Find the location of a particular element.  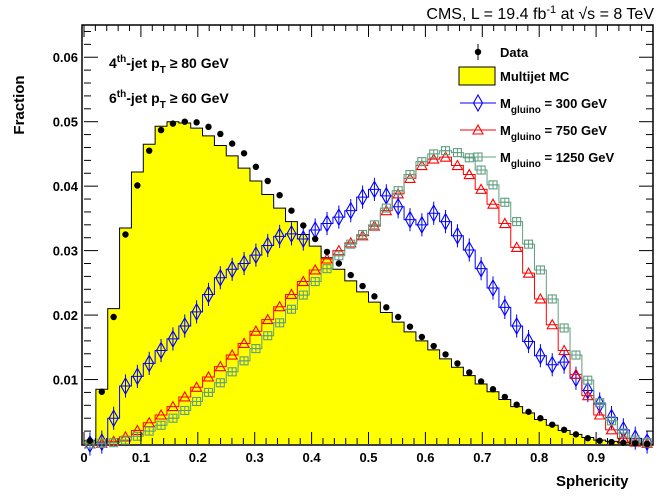

legend-label: Mgluino = 300 GeV is located at coordinates (553, 106).